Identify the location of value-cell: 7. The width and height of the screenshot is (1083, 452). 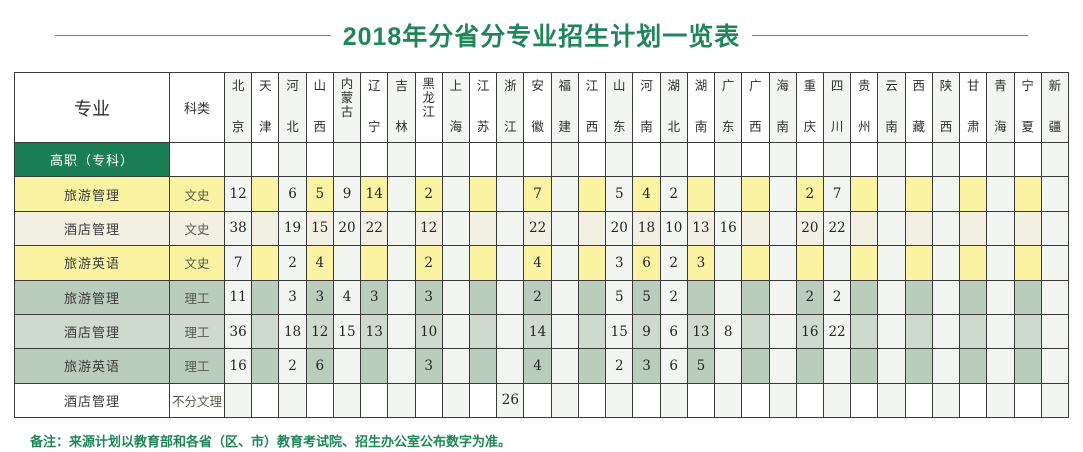
(837, 194).